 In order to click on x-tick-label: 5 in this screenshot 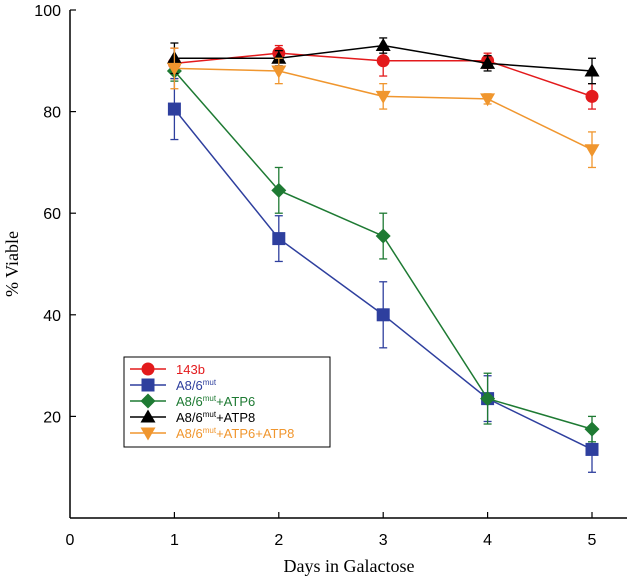, I will do `click(592, 540)`.